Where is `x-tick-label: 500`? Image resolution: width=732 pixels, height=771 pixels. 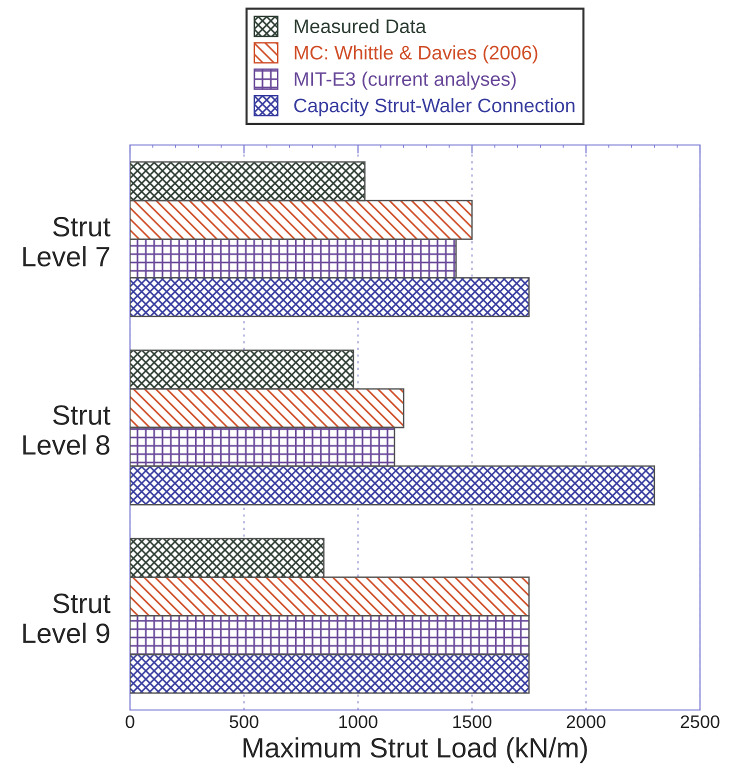 x-tick-label: 500 is located at coordinates (244, 721).